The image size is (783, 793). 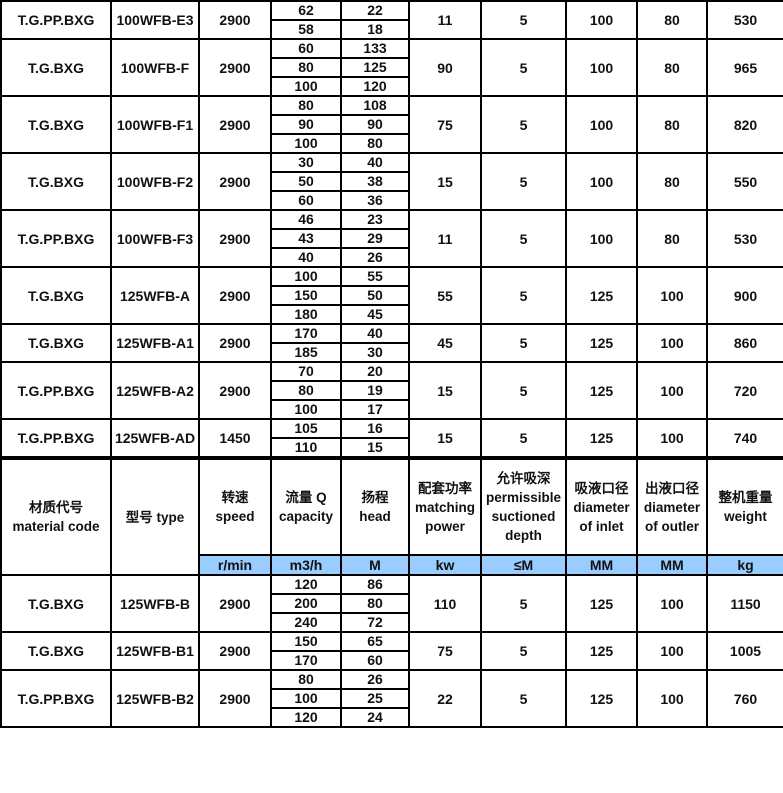 I want to click on header-material-code: 材质代号 material code, so click(x=56, y=516).